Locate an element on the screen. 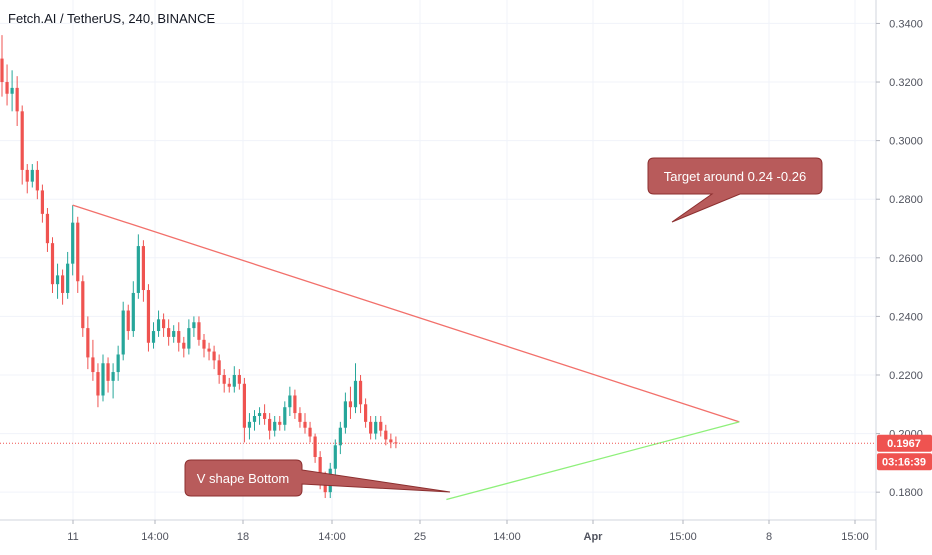 This screenshot has height=555, width=932. x-tick-label: 25 is located at coordinates (420, 537).